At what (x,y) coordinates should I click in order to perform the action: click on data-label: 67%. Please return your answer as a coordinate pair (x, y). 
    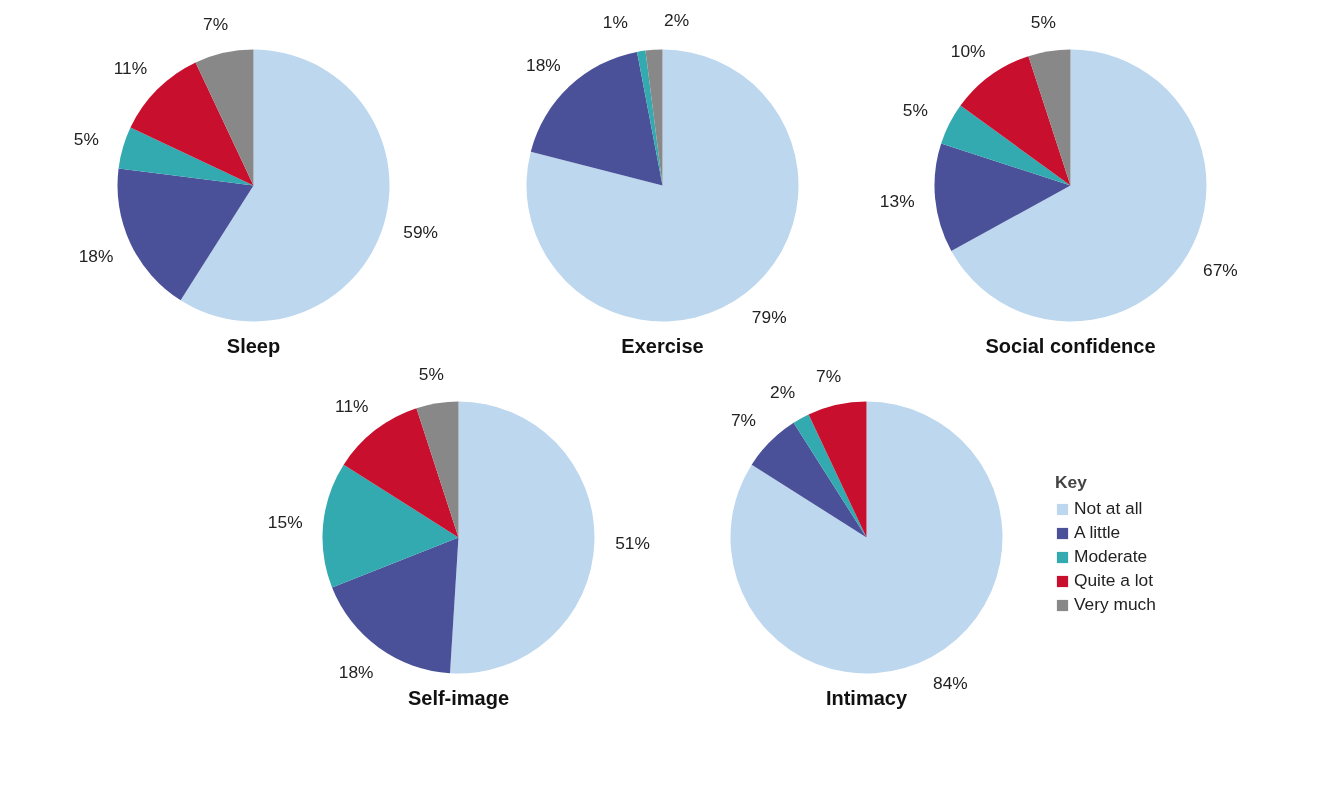
    Looking at the image, I should click on (1220, 269).